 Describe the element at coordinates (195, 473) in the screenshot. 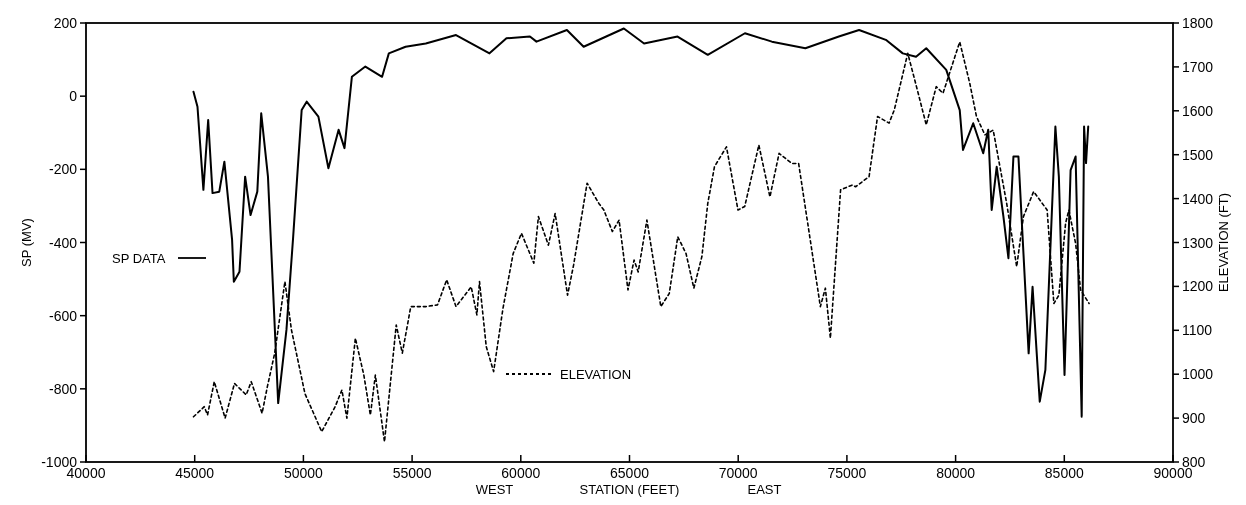

I see `x-tick-label: 45000` at that location.